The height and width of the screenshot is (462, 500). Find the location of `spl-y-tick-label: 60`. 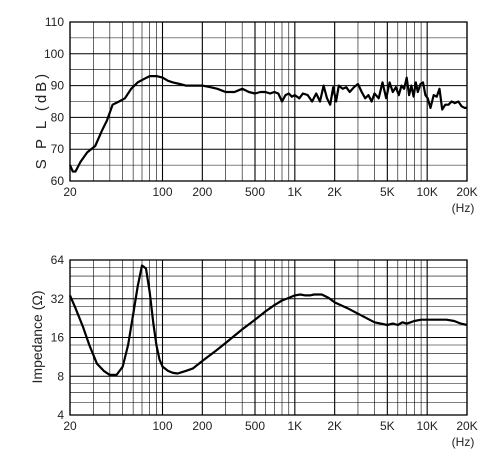

spl-y-tick-label: 60 is located at coordinates (58, 181).